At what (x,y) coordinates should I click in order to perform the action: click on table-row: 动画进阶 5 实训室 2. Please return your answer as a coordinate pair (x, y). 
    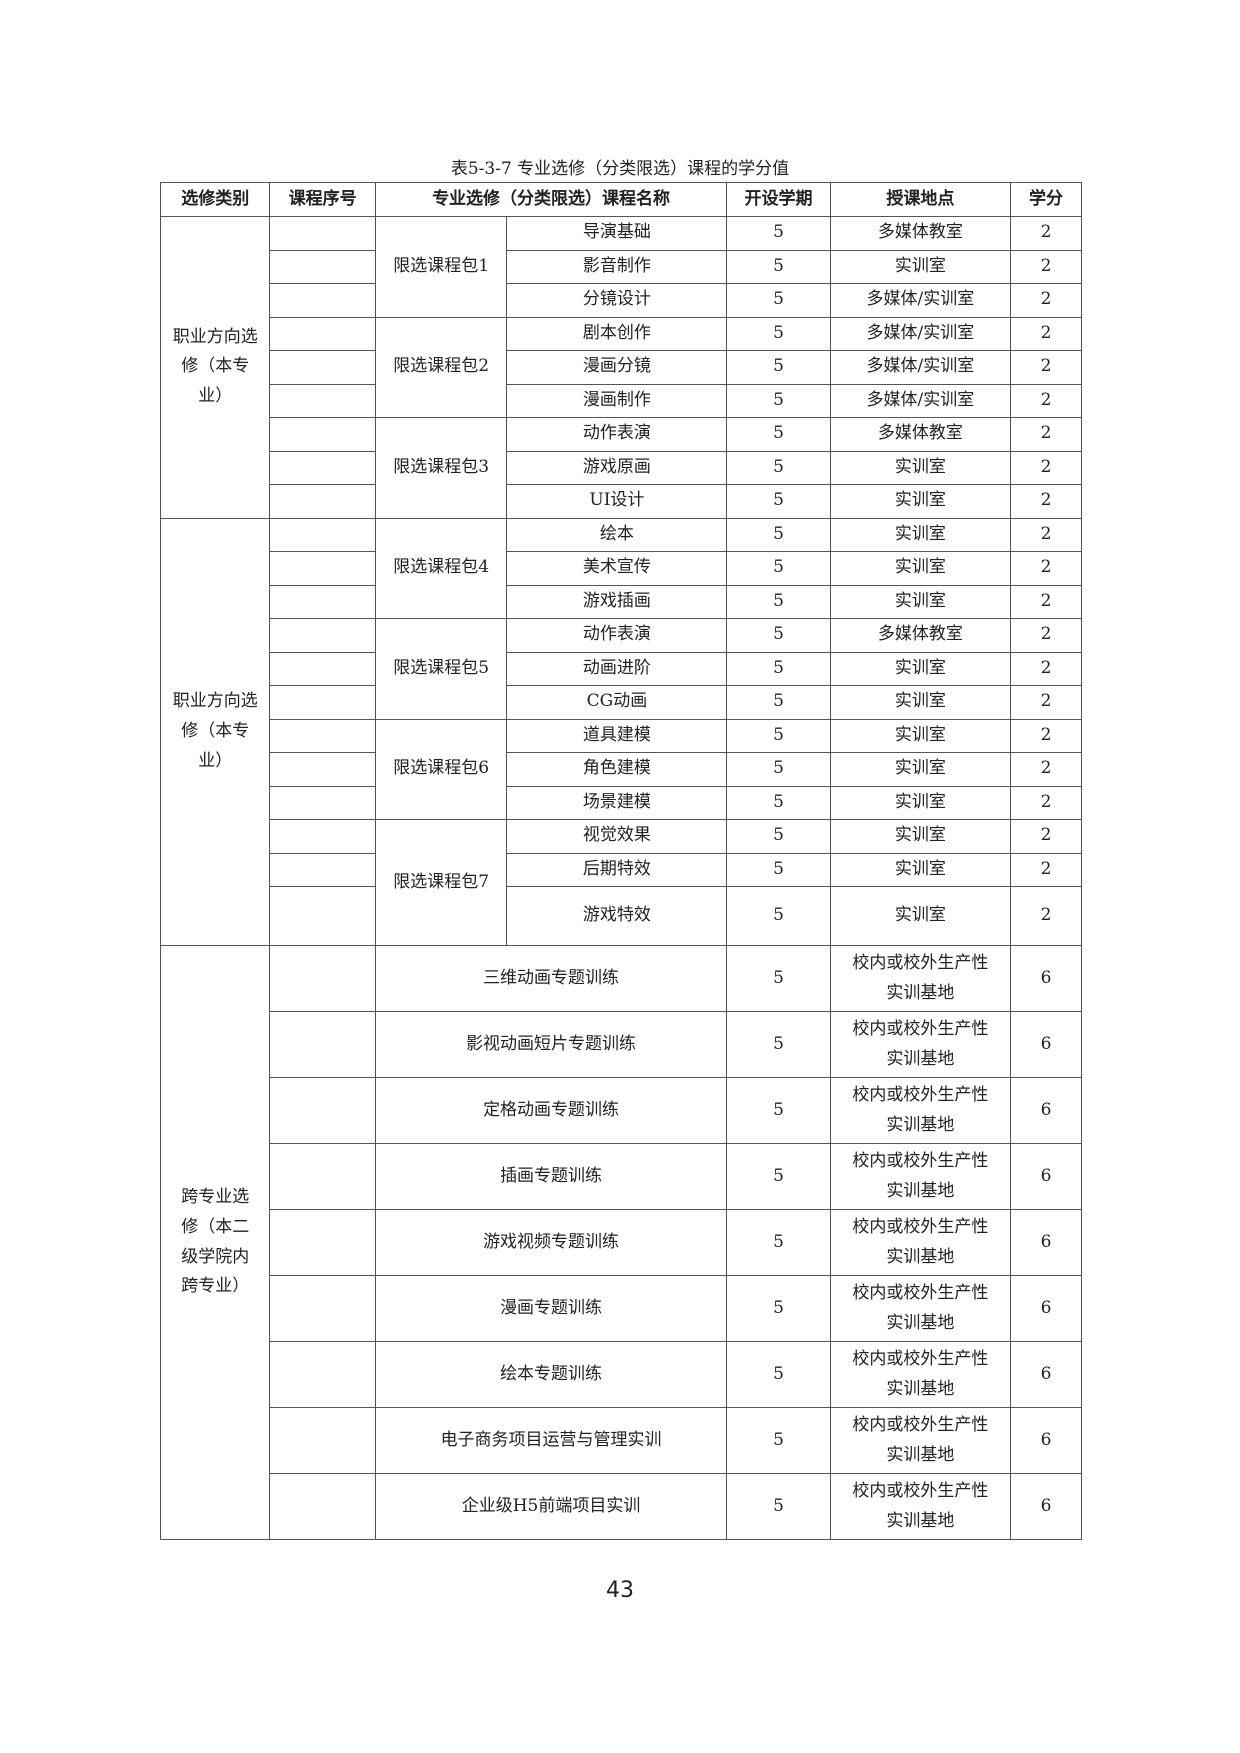
    Looking at the image, I should click on (621, 668).